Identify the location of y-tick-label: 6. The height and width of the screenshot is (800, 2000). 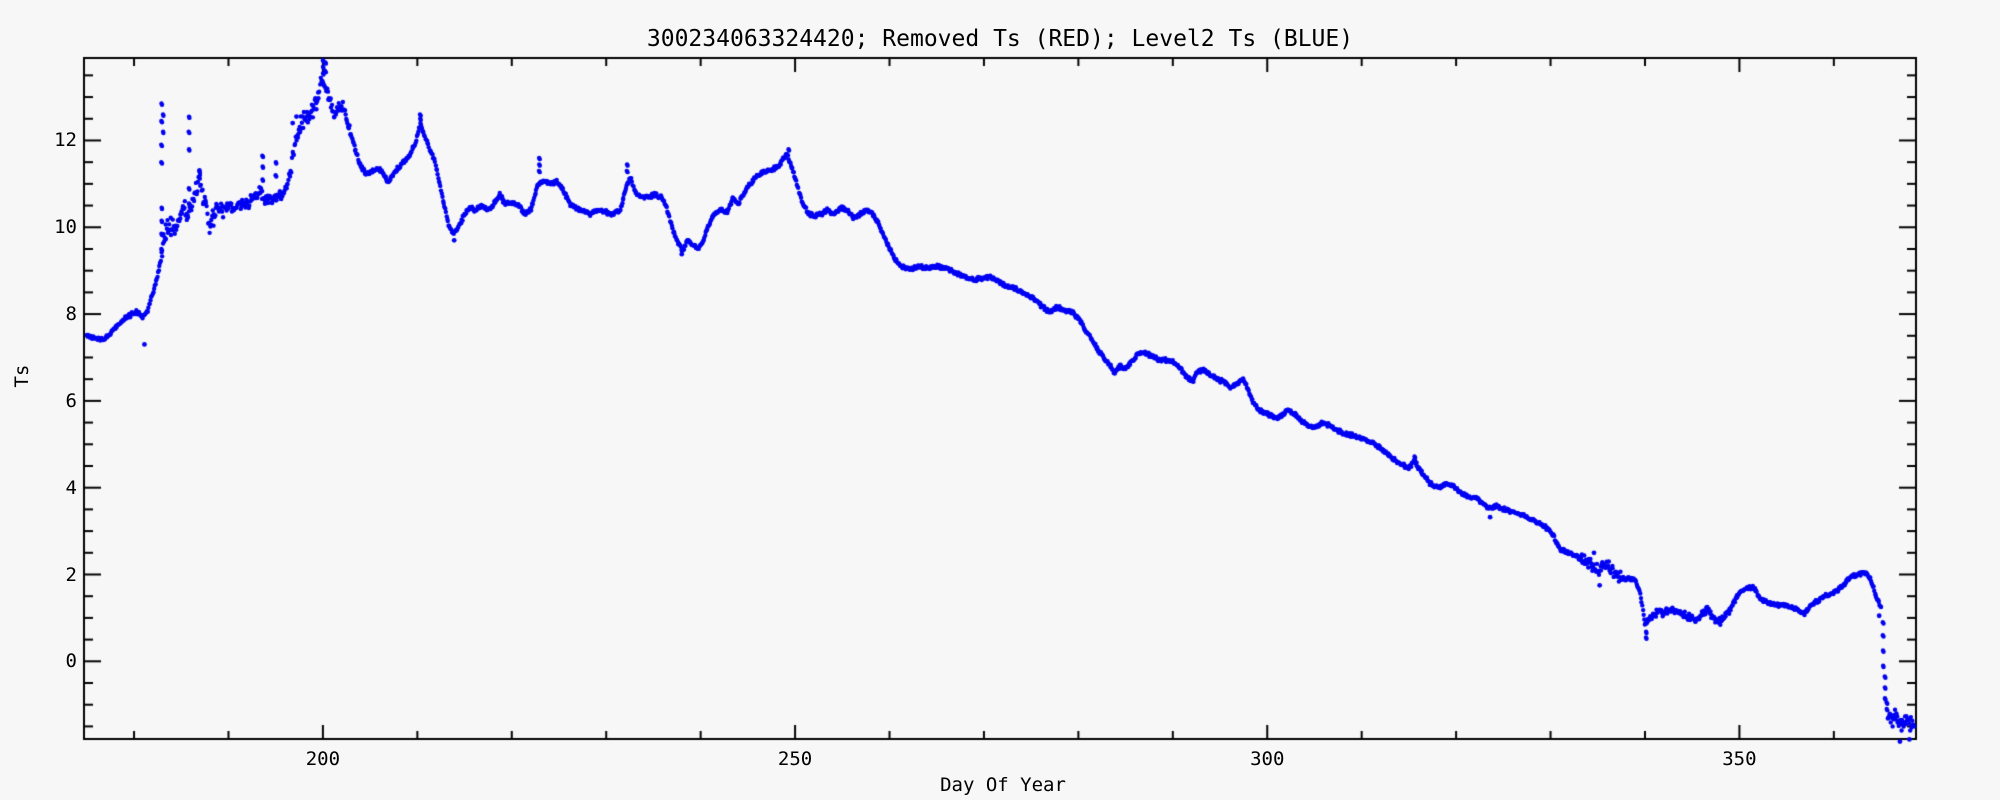
(71, 400).